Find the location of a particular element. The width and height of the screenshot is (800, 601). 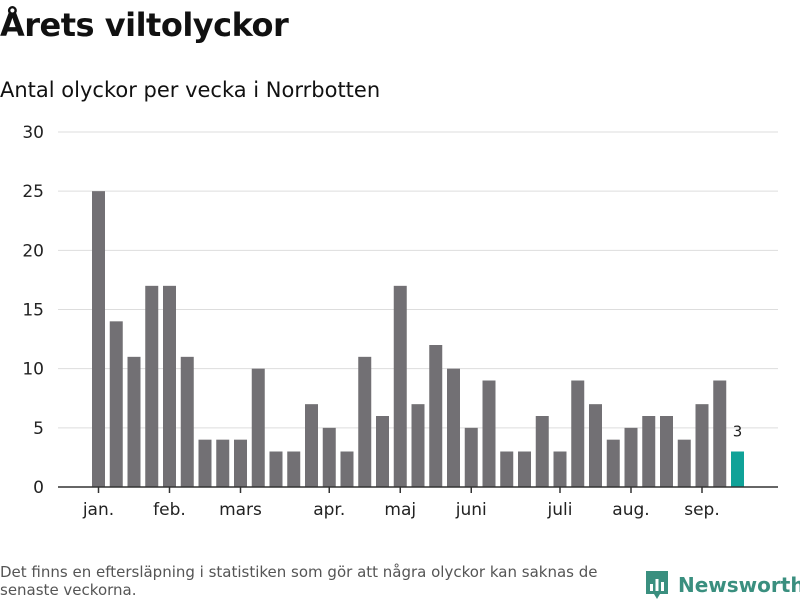

bar-current-week is located at coordinates (737, 469).